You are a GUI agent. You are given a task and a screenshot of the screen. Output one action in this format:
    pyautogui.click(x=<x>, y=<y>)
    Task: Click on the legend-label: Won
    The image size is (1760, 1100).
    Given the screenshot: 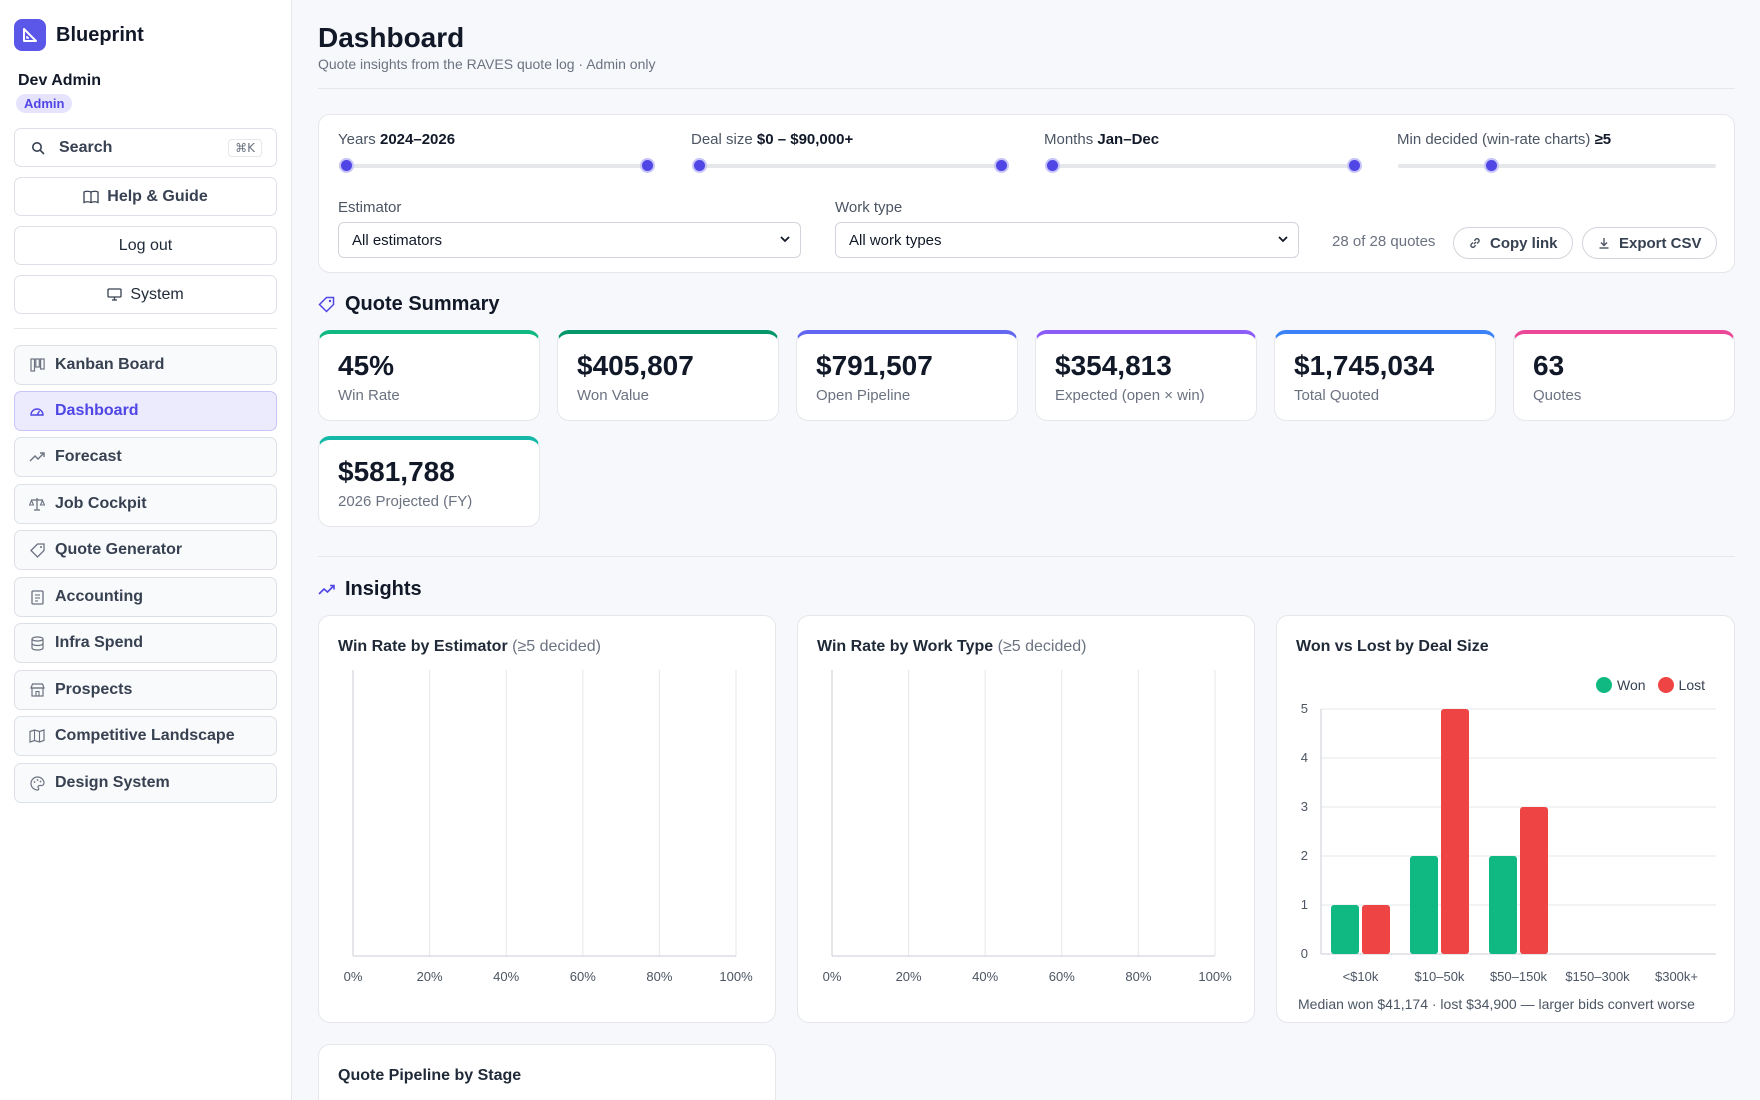 What is the action you would take?
    pyautogui.click(x=1631, y=685)
    